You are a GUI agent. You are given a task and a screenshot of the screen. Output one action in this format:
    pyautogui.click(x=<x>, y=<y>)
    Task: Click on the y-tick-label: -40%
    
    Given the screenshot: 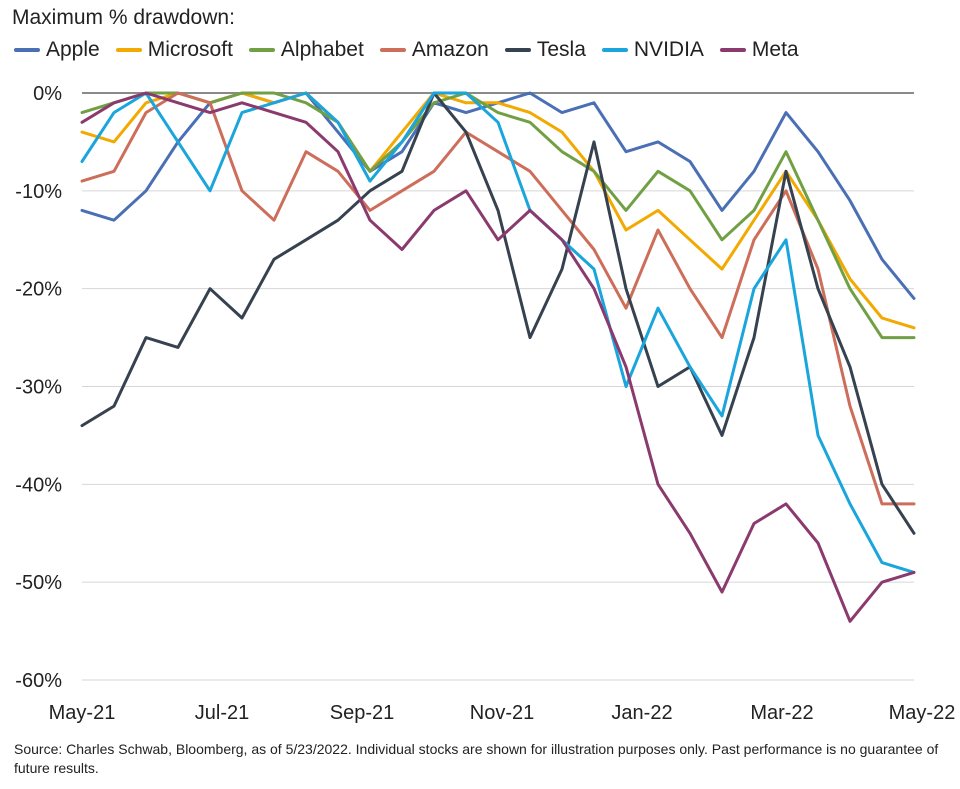 What is the action you would take?
    pyautogui.click(x=38, y=485)
    